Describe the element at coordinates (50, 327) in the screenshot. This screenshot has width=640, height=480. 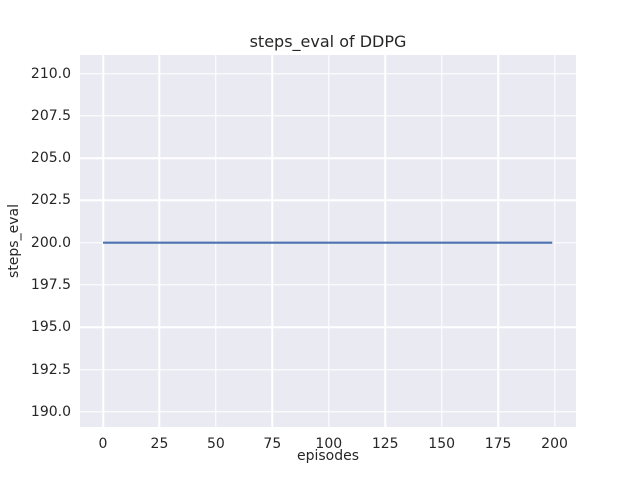
I see `y-tick-label: 195.0` at that location.